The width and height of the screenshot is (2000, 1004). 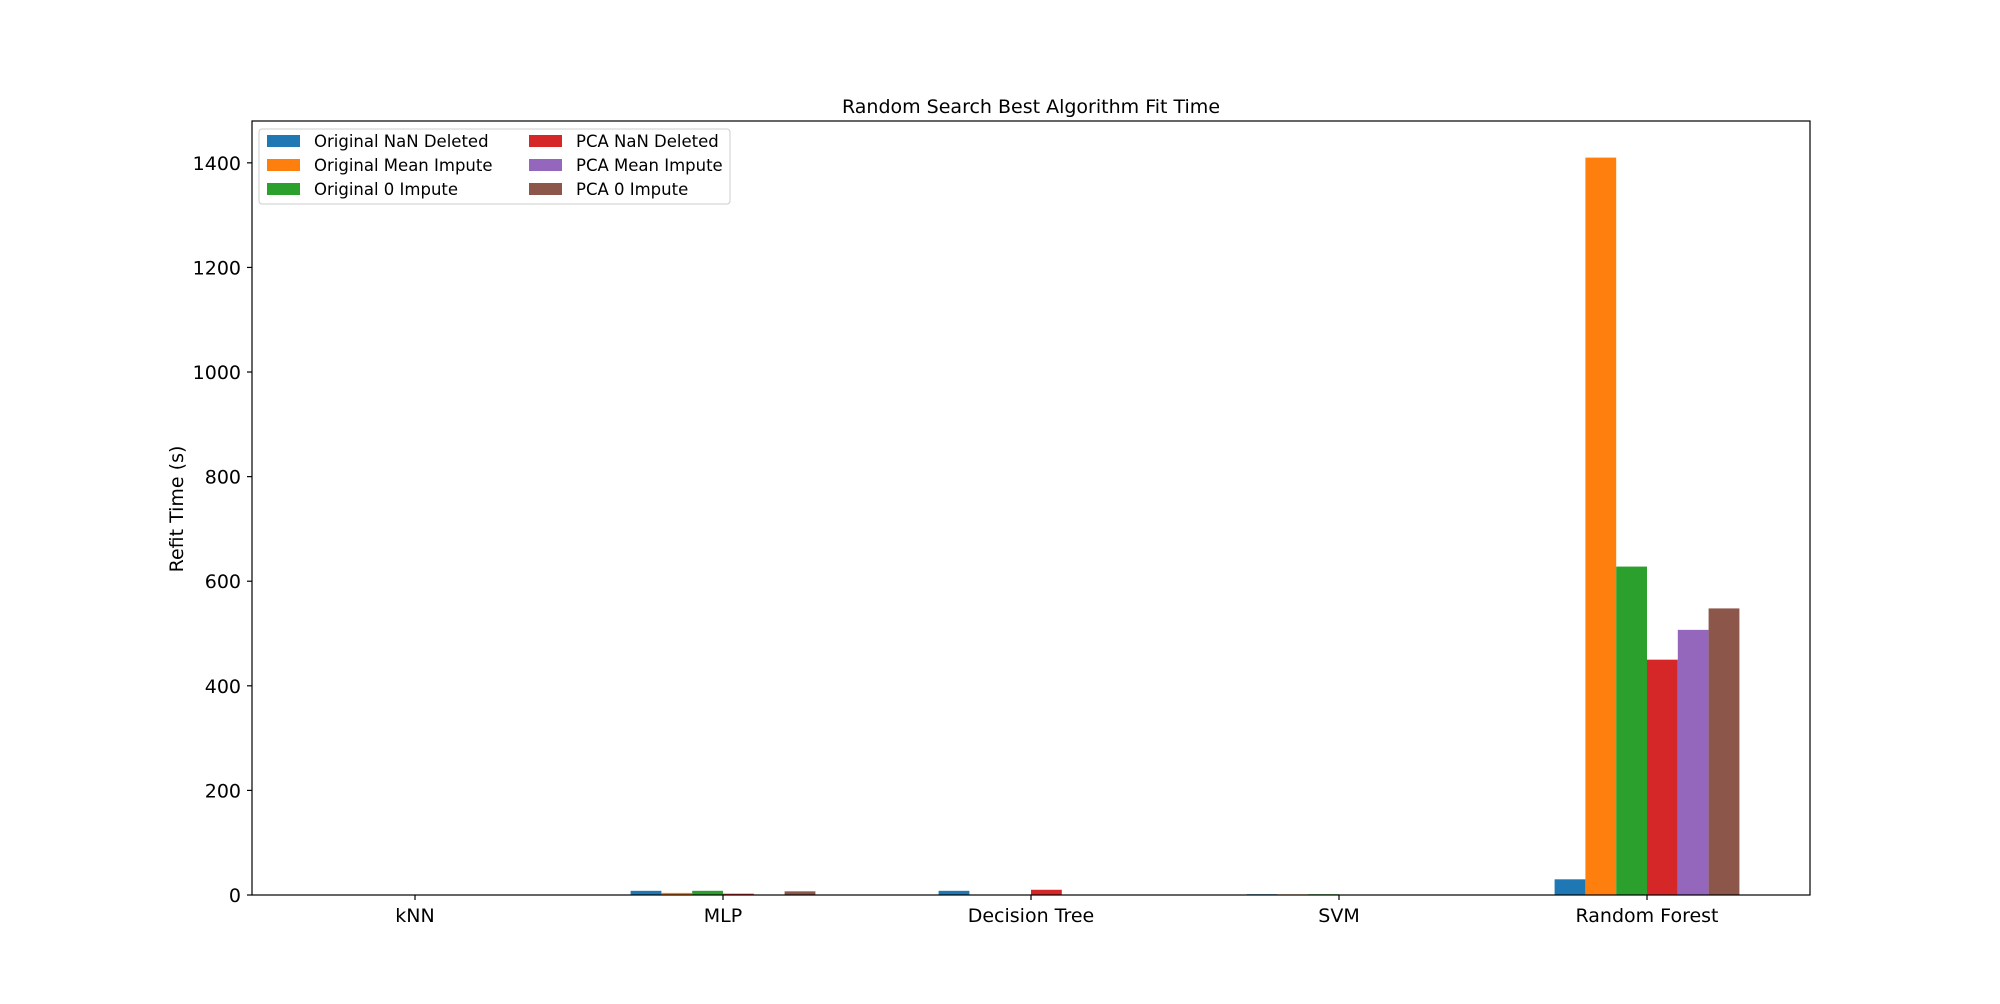 What do you see at coordinates (632, 189) in the screenshot?
I see `legend-label-6: PCA 0 Impute` at bounding box center [632, 189].